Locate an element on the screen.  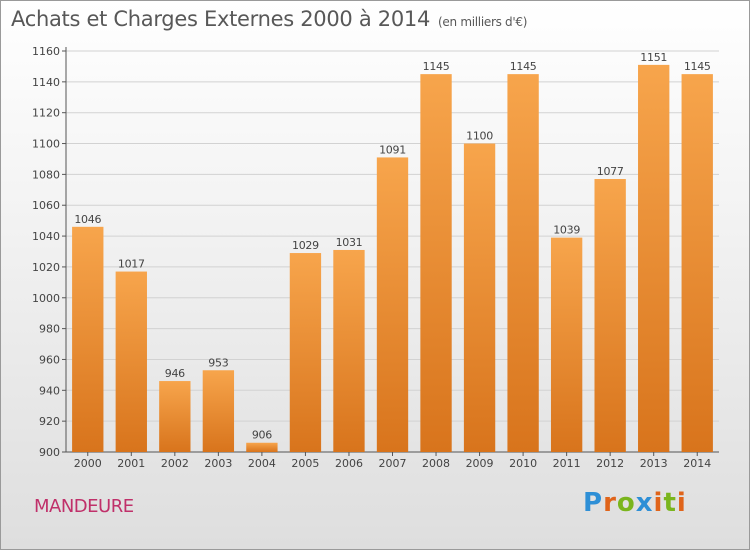
x-tick-label: 2005 is located at coordinates (305, 463).